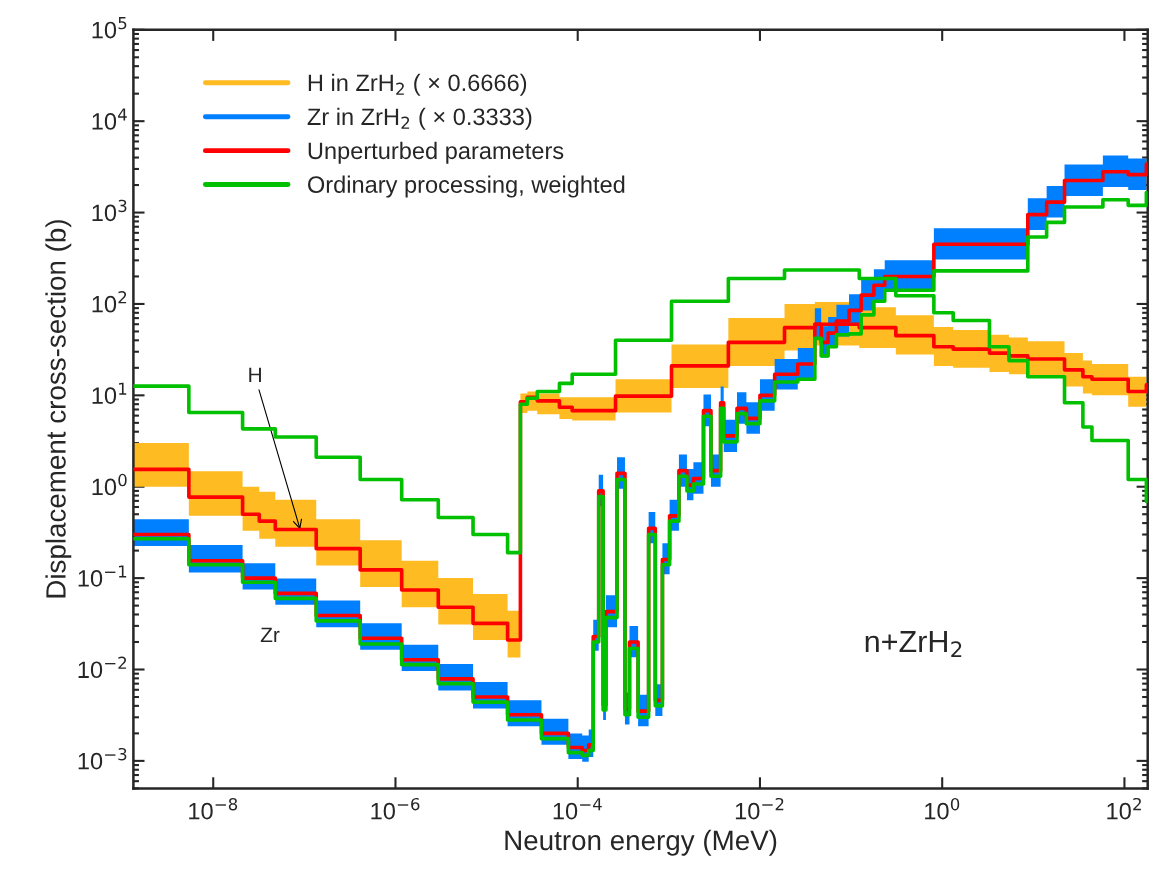 The width and height of the screenshot is (1150, 876). What do you see at coordinates (417, 84) in the screenshot?
I see `legend-label: H in ZrH$_{2}$ ( × 0.6666)` at bounding box center [417, 84].